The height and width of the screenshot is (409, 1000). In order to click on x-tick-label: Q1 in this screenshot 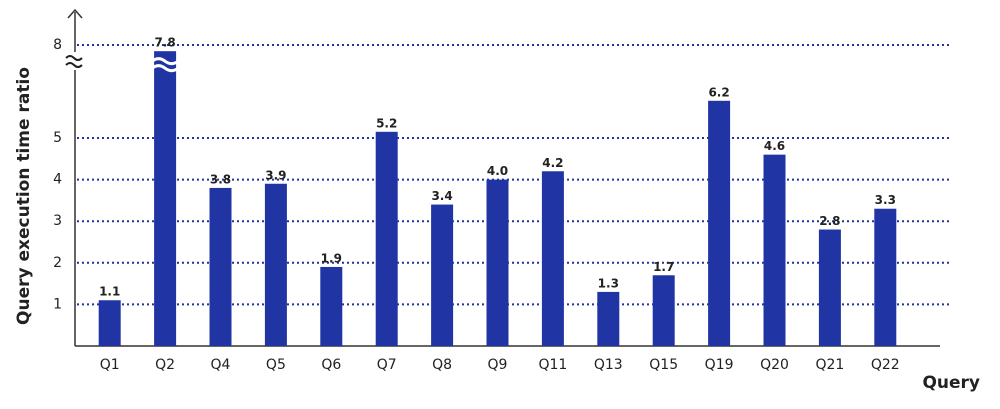, I will do `click(110, 365)`.